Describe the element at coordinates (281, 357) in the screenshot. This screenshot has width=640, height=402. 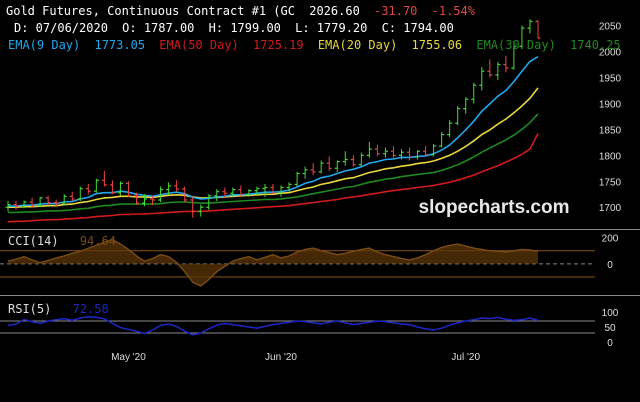
I see `x-tick-label: Jun '20` at that location.